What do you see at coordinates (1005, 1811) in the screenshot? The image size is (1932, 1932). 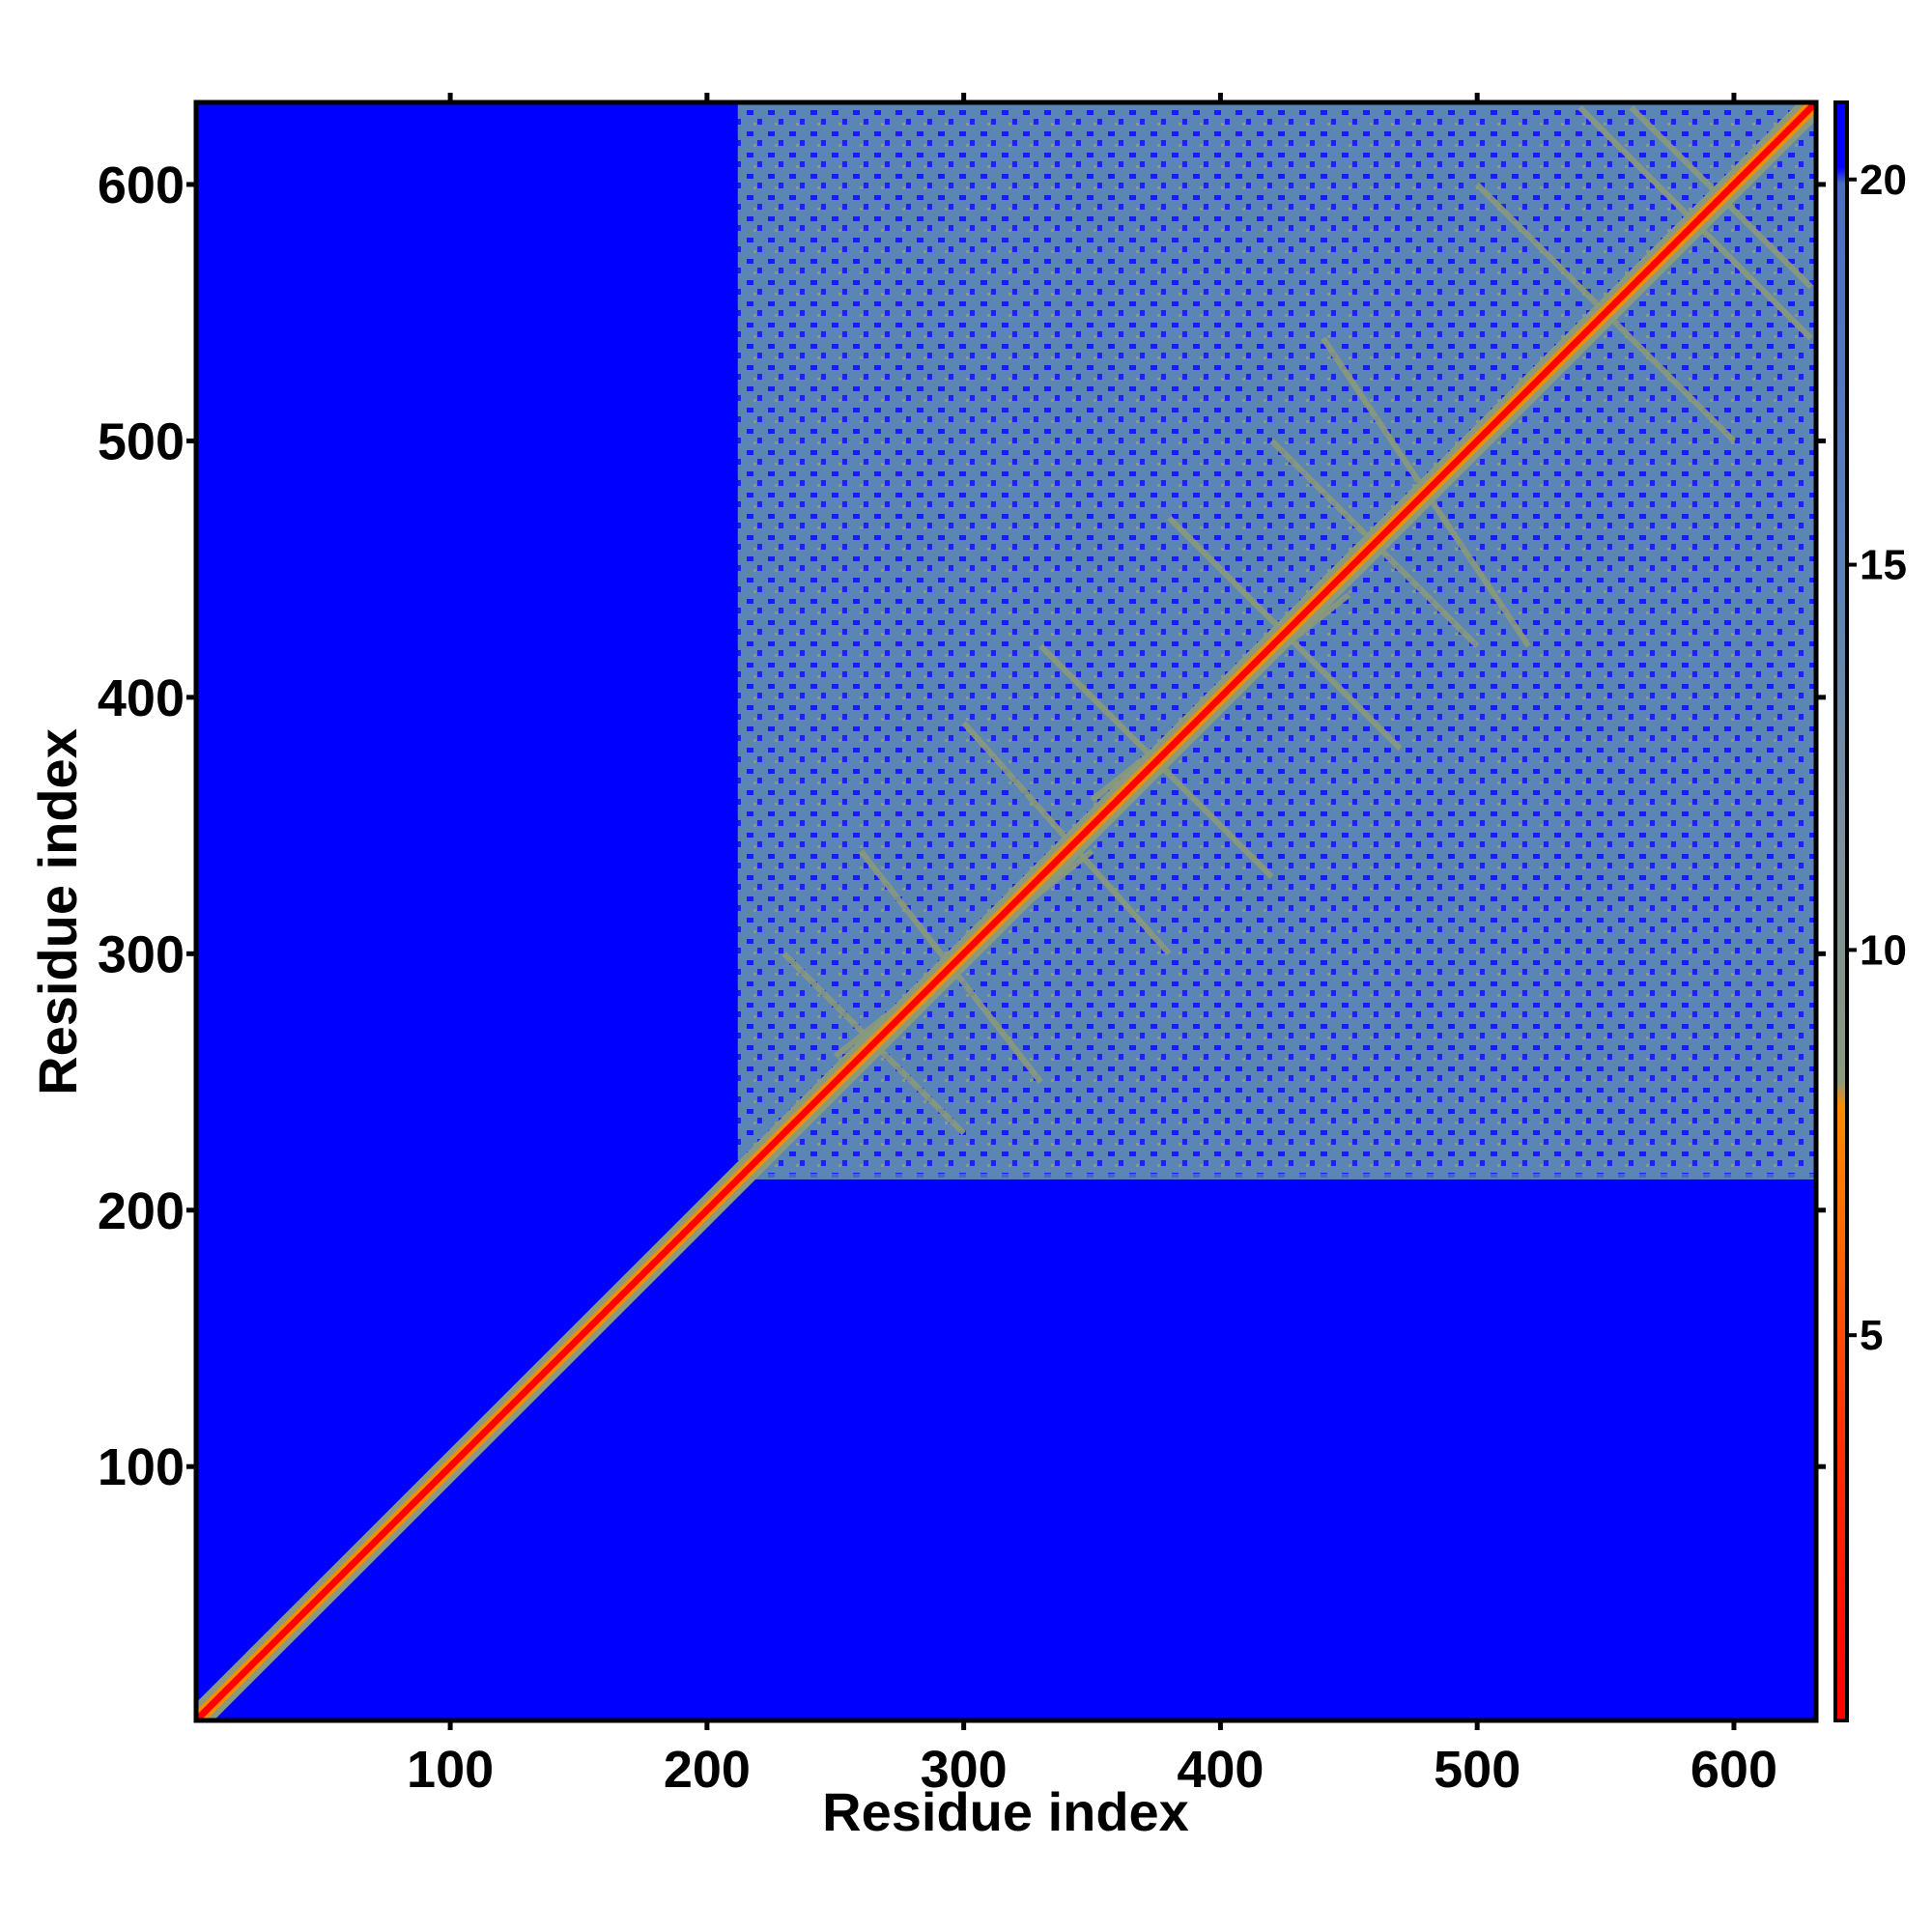 I see `x-axis-title: Residue index` at bounding box center [1005, 1811].